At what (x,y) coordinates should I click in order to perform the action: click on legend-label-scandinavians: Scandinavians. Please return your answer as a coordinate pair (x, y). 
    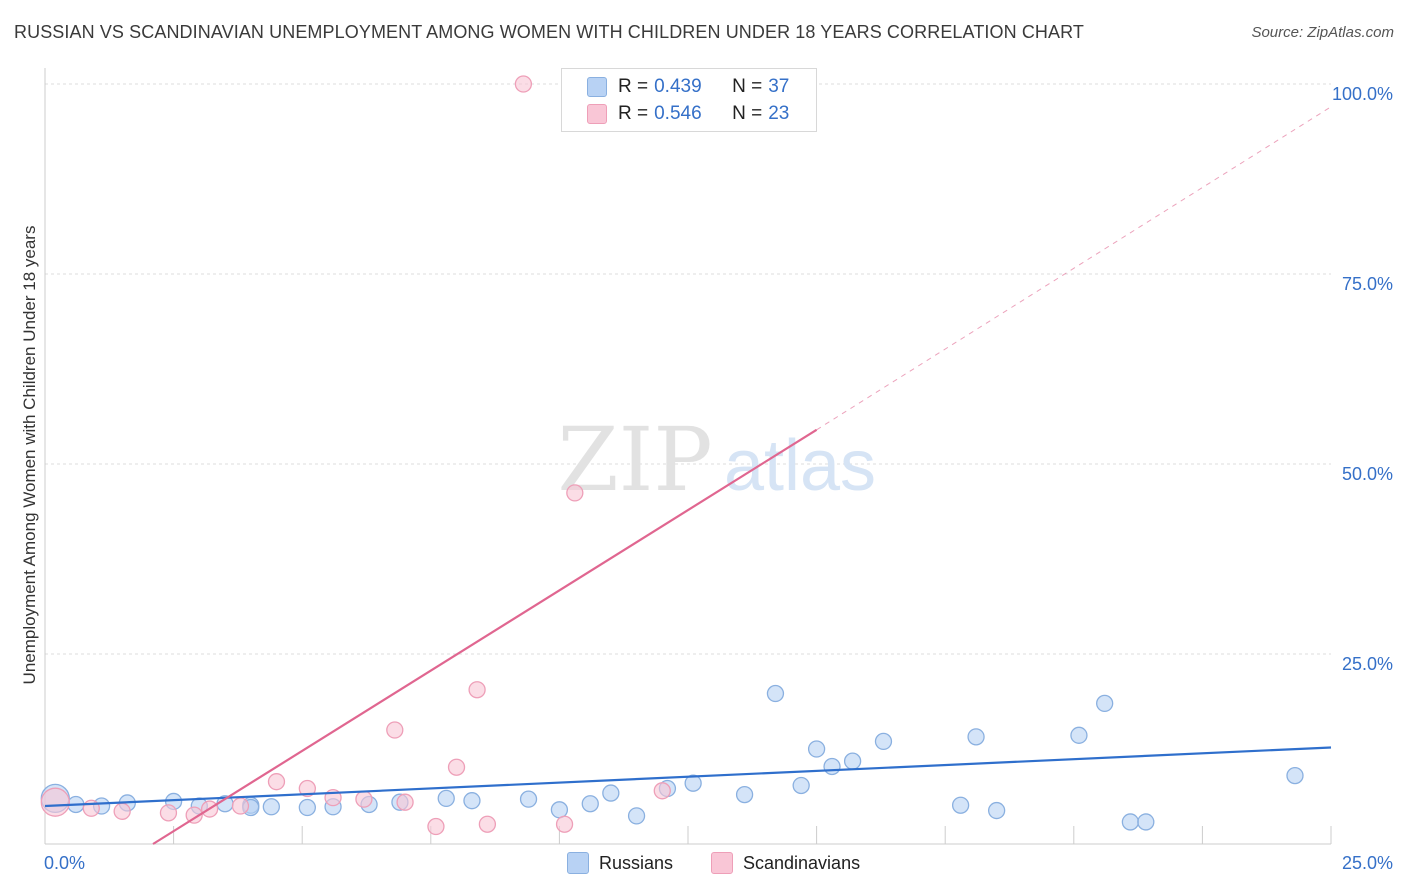
    Looking at the image, I should click on (802, 862).